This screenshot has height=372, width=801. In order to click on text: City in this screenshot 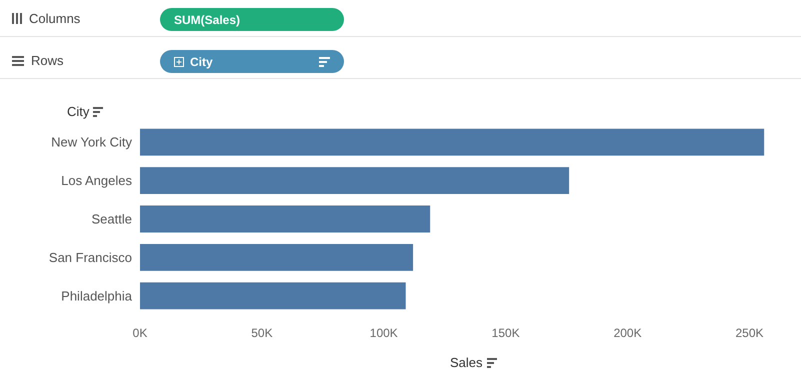, I will do `click(201, 61)`.